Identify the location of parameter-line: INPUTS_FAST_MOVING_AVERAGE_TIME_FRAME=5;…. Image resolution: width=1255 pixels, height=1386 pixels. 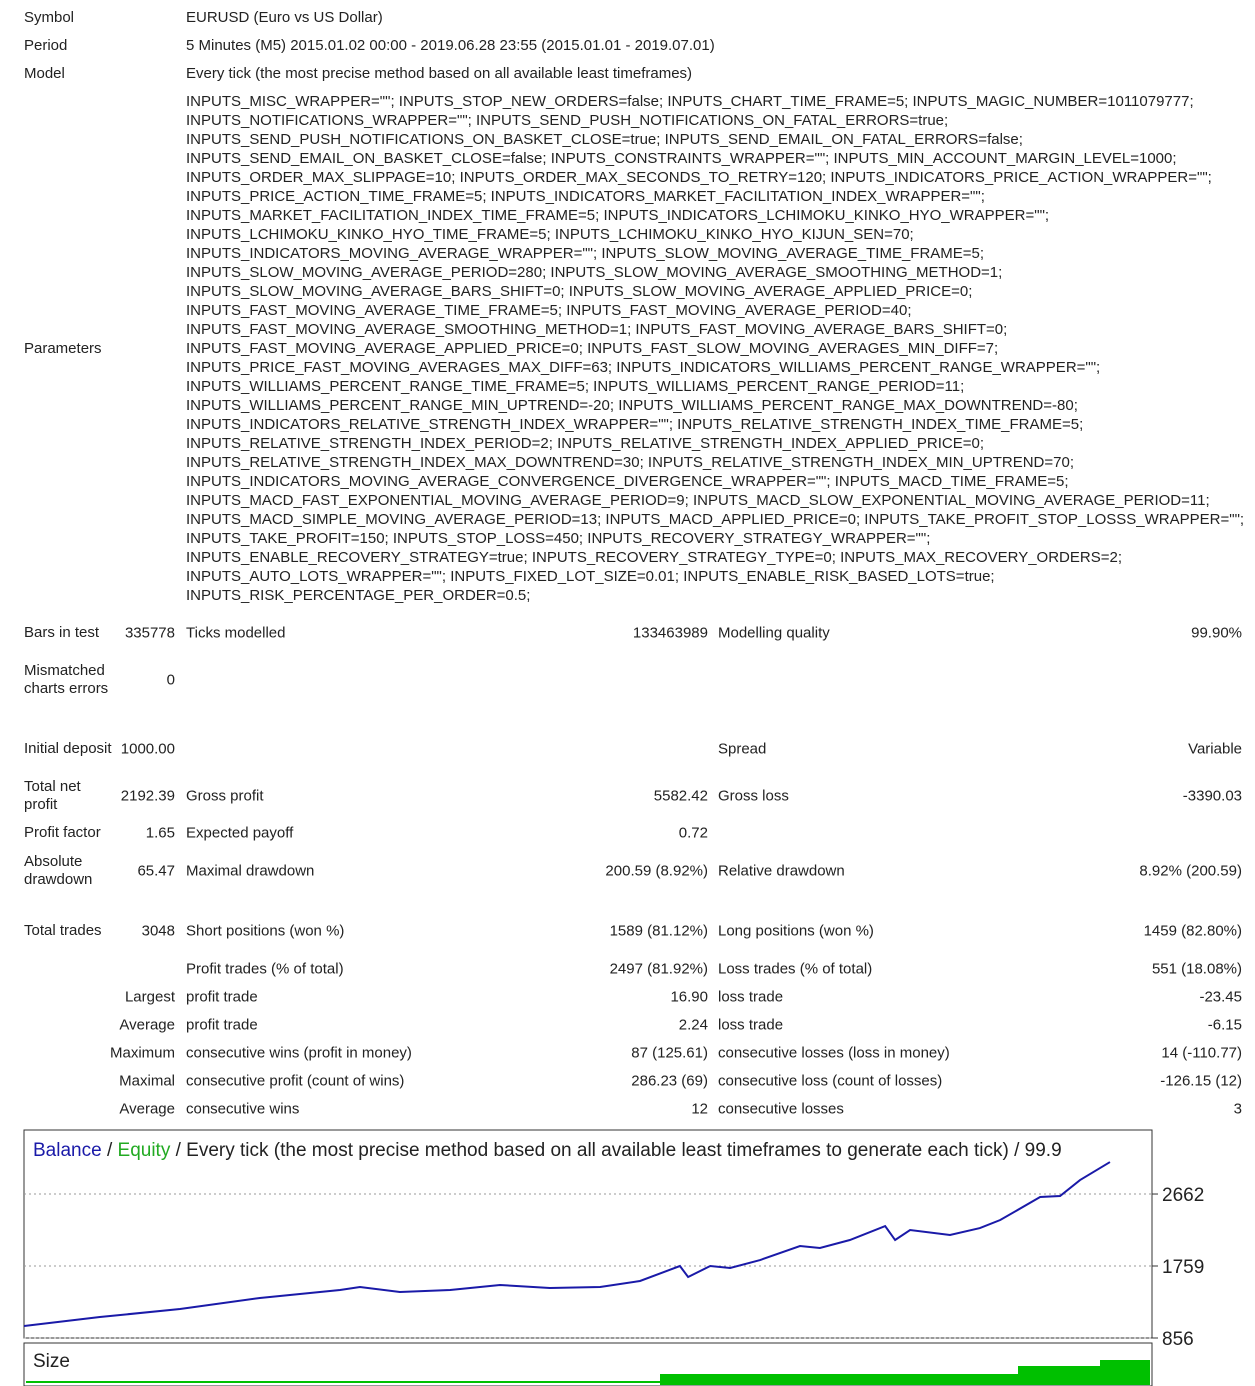
(549, 310).